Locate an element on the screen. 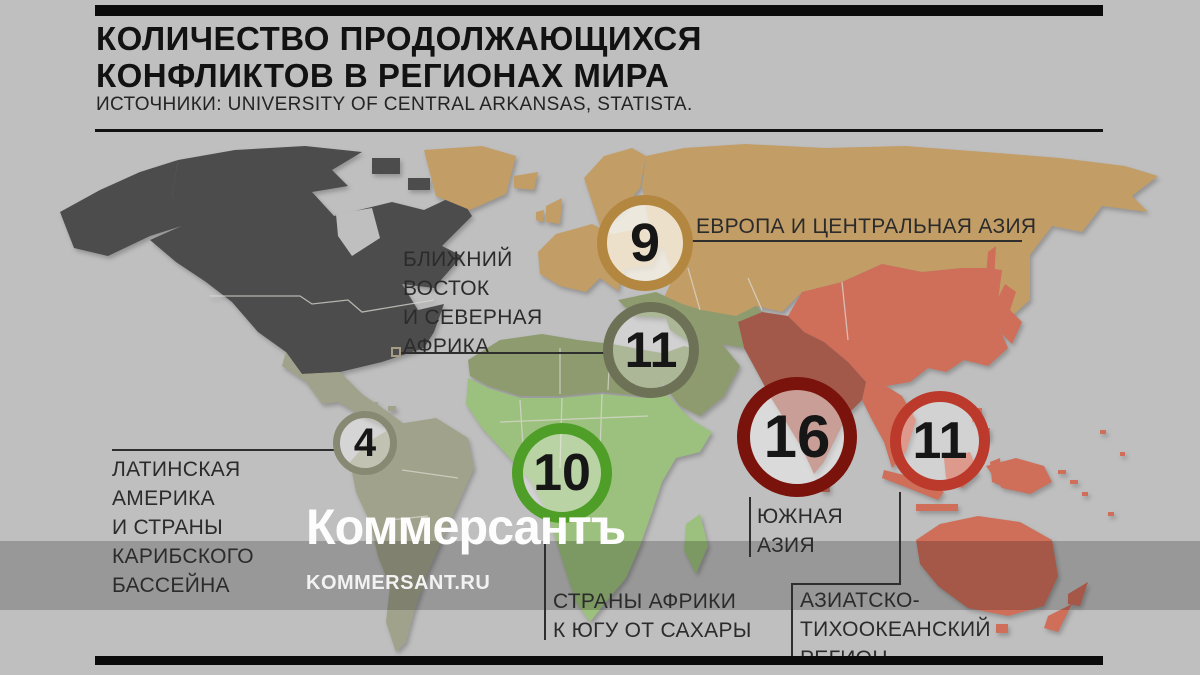 This screenshot has height=675, width=1200. label-line: ЛАТИНСКАЯ is located at coordinates (176, 469).